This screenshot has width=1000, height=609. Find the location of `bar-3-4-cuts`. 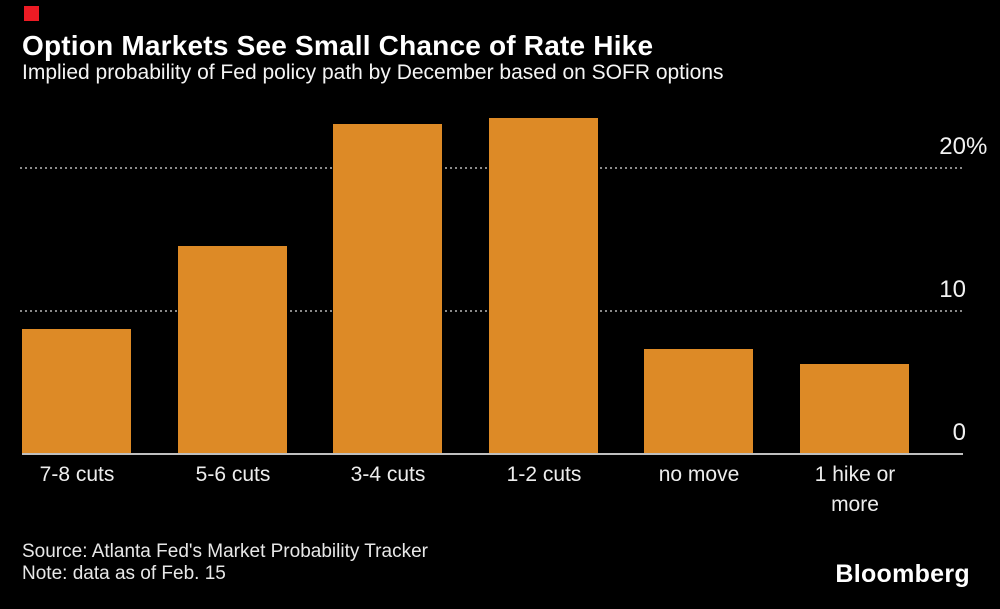

bar-3-4-cuts is located at coordinates (387, 288).